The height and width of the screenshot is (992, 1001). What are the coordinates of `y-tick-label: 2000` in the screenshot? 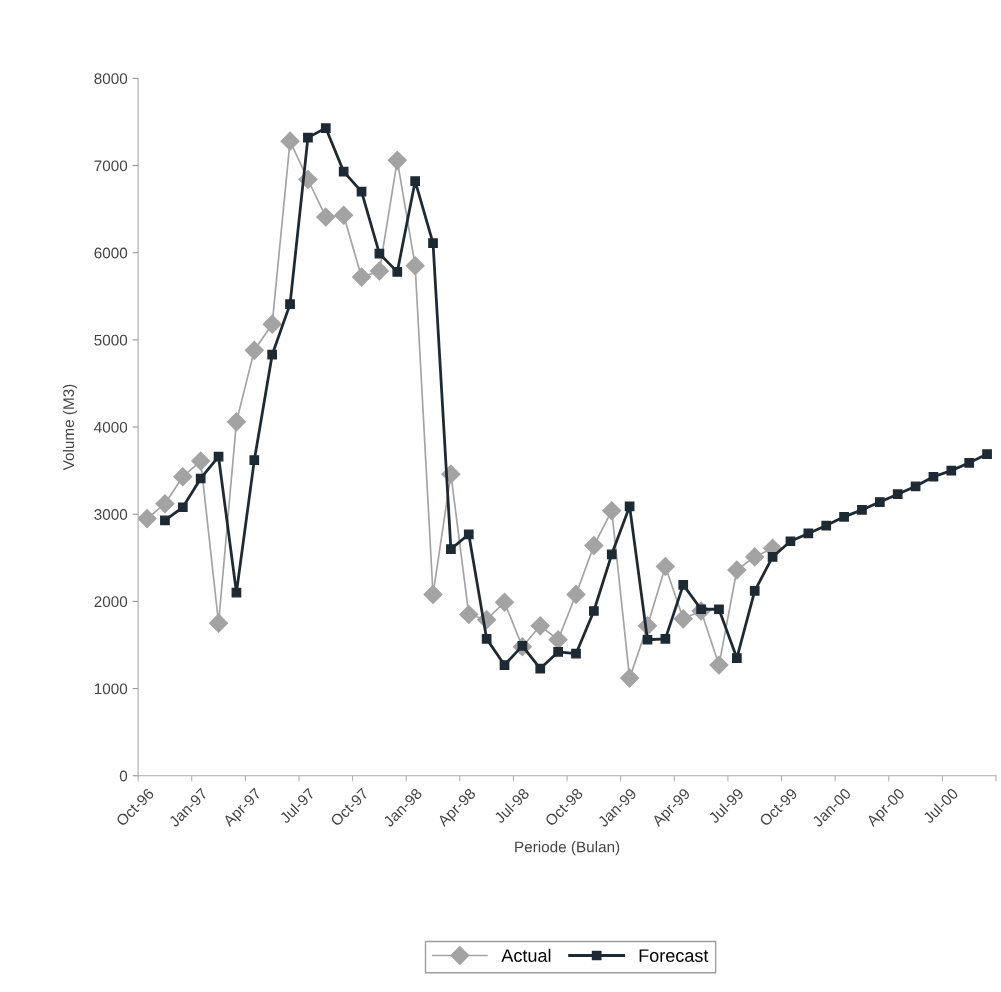 It's located at (111, 602).